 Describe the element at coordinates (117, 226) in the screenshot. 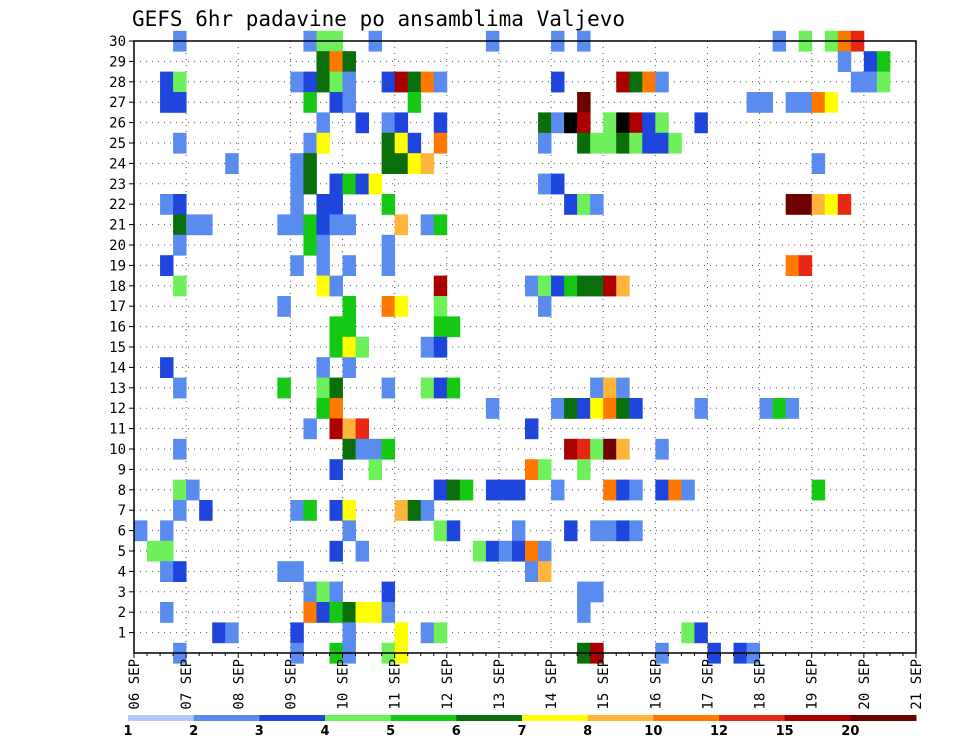

I see `y-tick-label: 21` at that location.